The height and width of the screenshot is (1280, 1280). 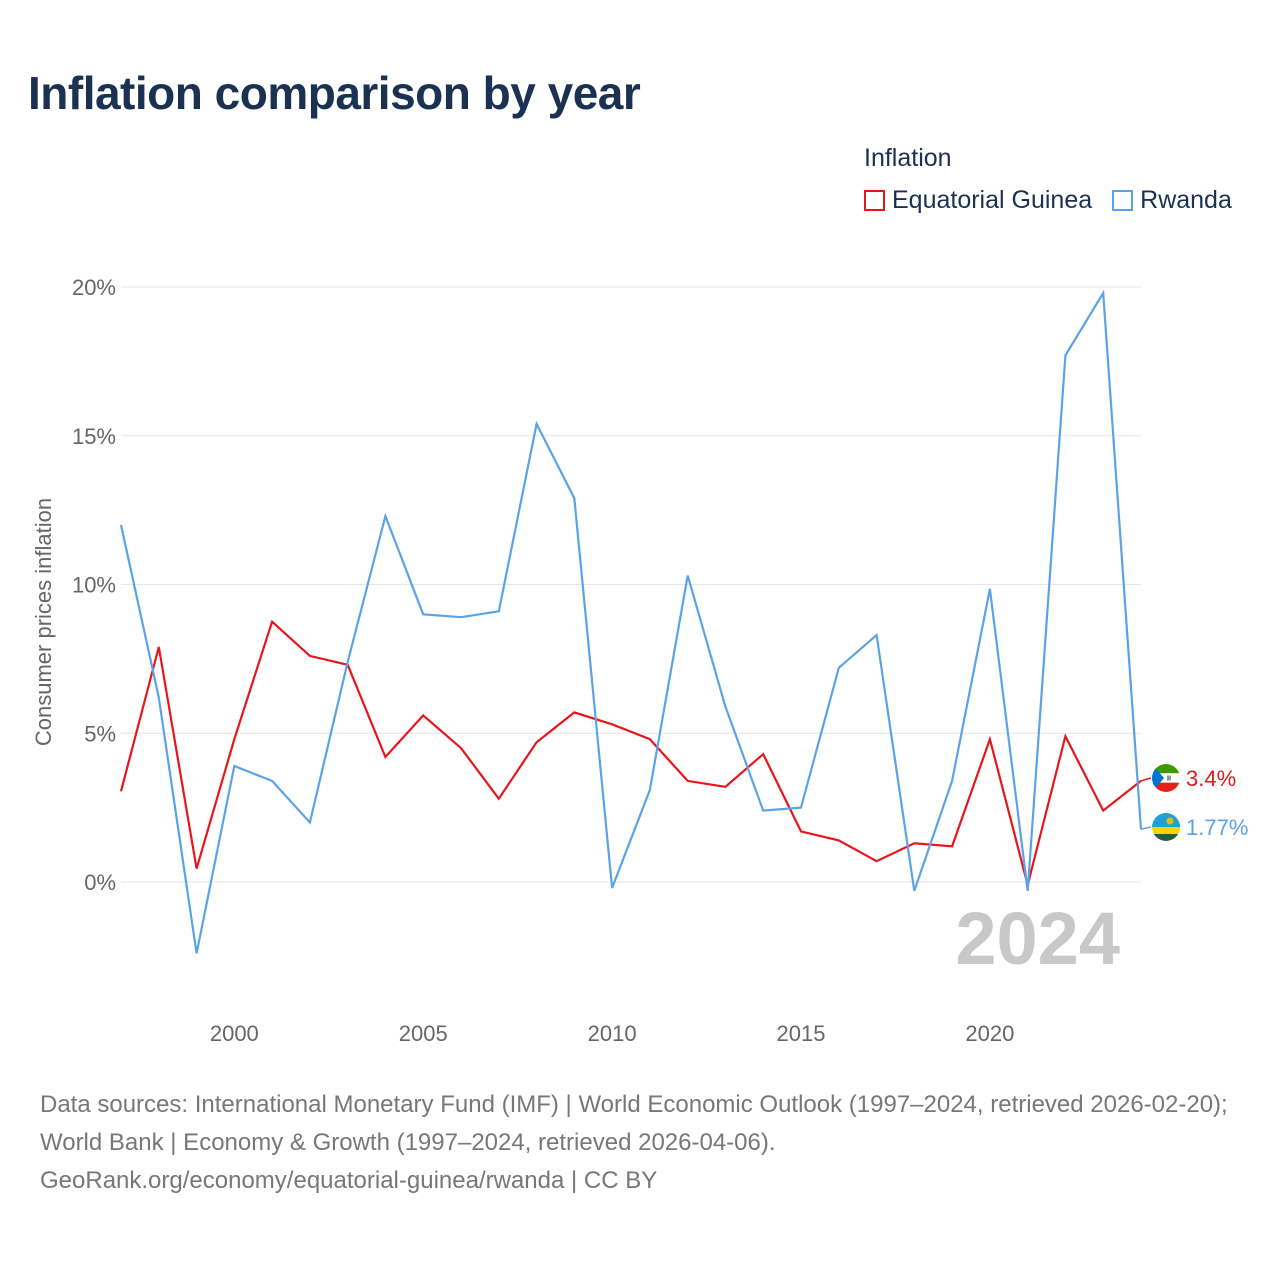 What do you see at coordinates (1123, 200) in the screenshot?
I see `legend-swatch-rwanda` at bounding box center [1123, 200].